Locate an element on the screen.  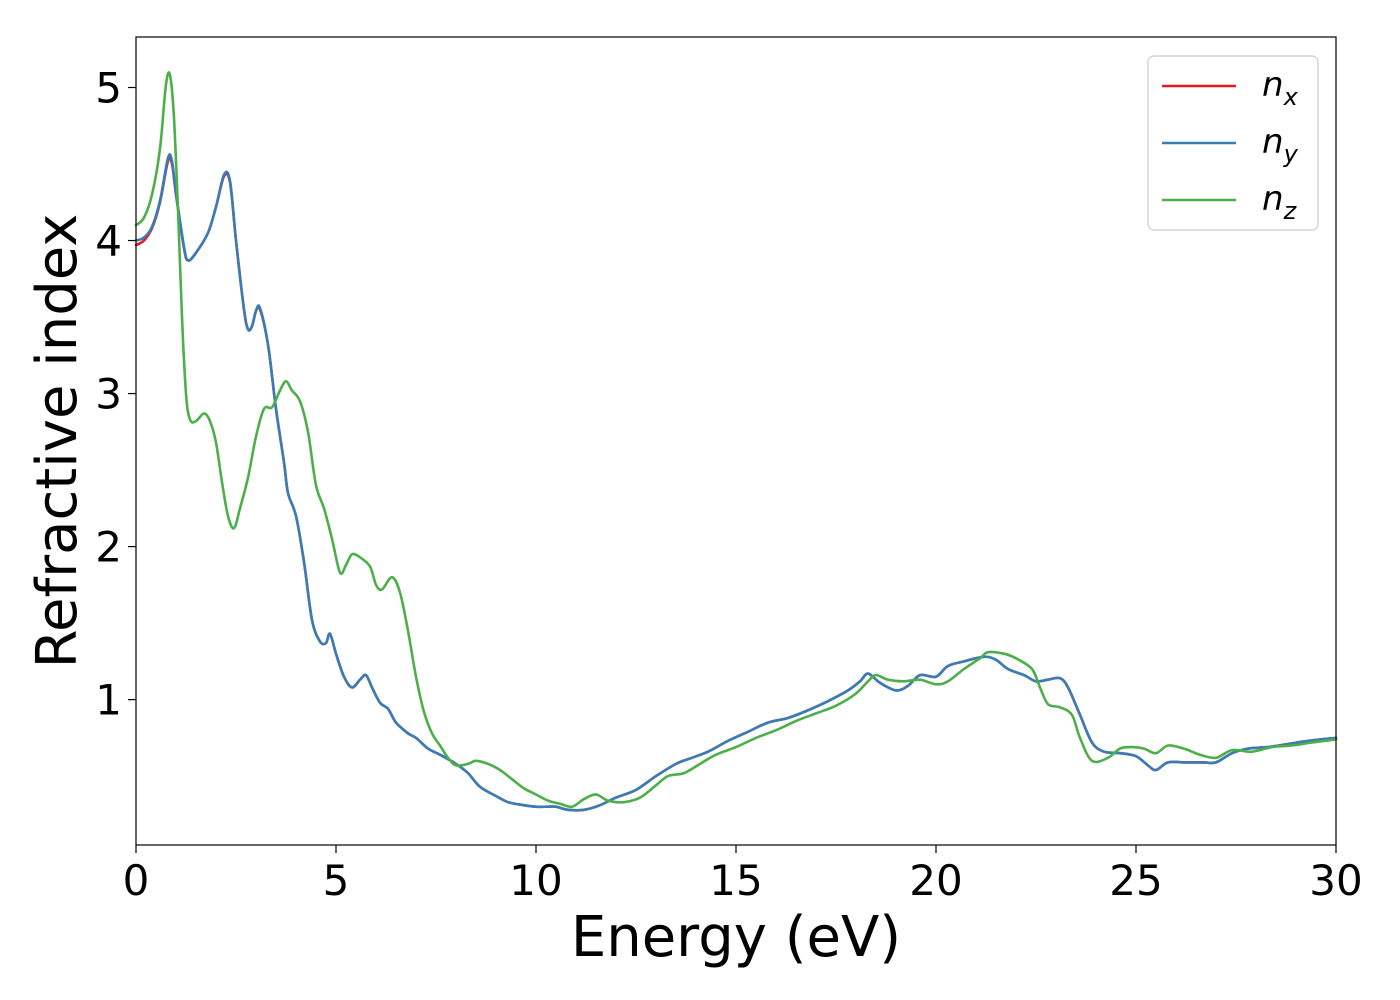
y-tick-label: 2 is located at coordinates (108, 547).